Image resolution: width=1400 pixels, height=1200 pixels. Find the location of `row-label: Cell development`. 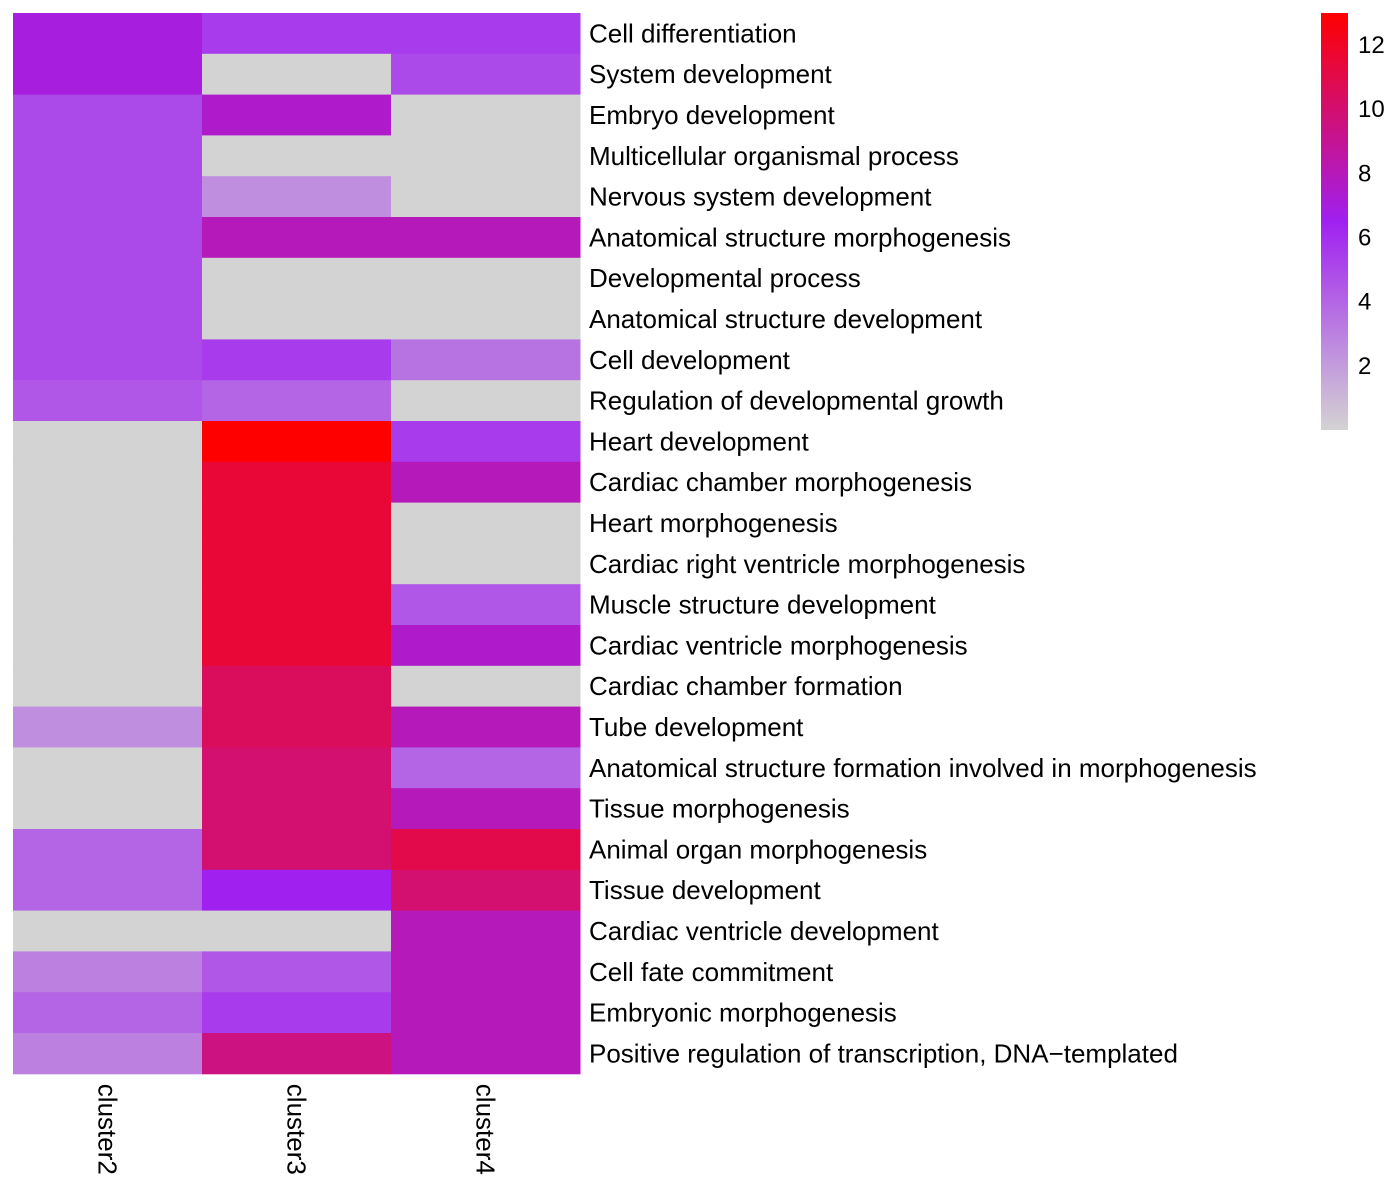

row-label: Cell development is located at coordinates (690, 360).